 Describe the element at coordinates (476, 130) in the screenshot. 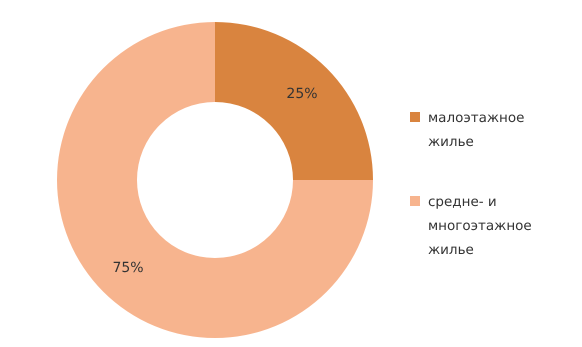

I see `legend-label: малоэтажное жилье` at that location.